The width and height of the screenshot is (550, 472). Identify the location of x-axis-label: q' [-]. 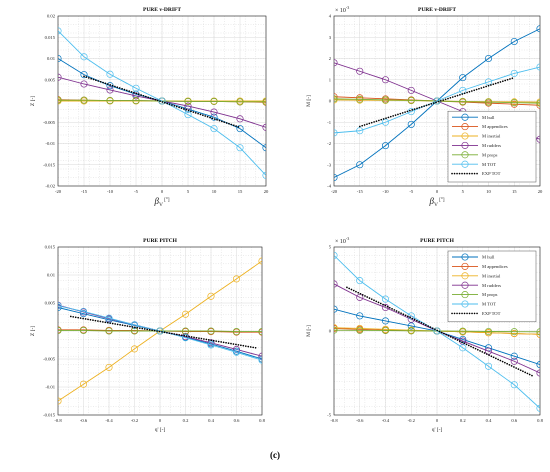
(160, 430).